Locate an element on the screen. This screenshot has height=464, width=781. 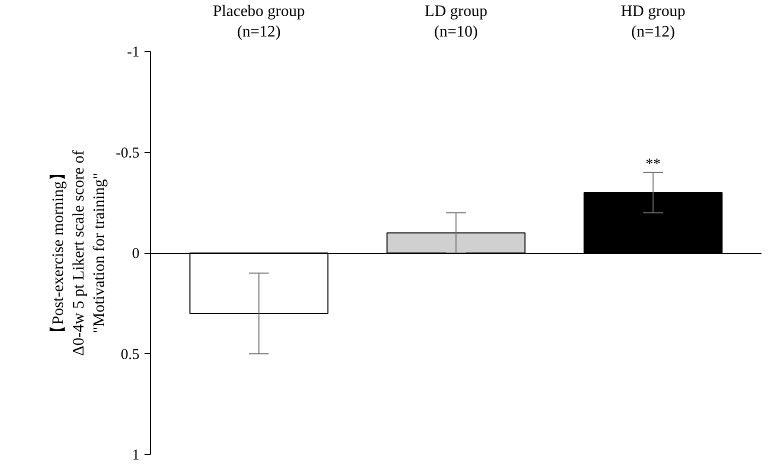
y-axis-title: 【Post-exercise morning】 Δ0-4w 5 pt Likert scale score of "Motivation for training" is located at coordinates (78, 252).